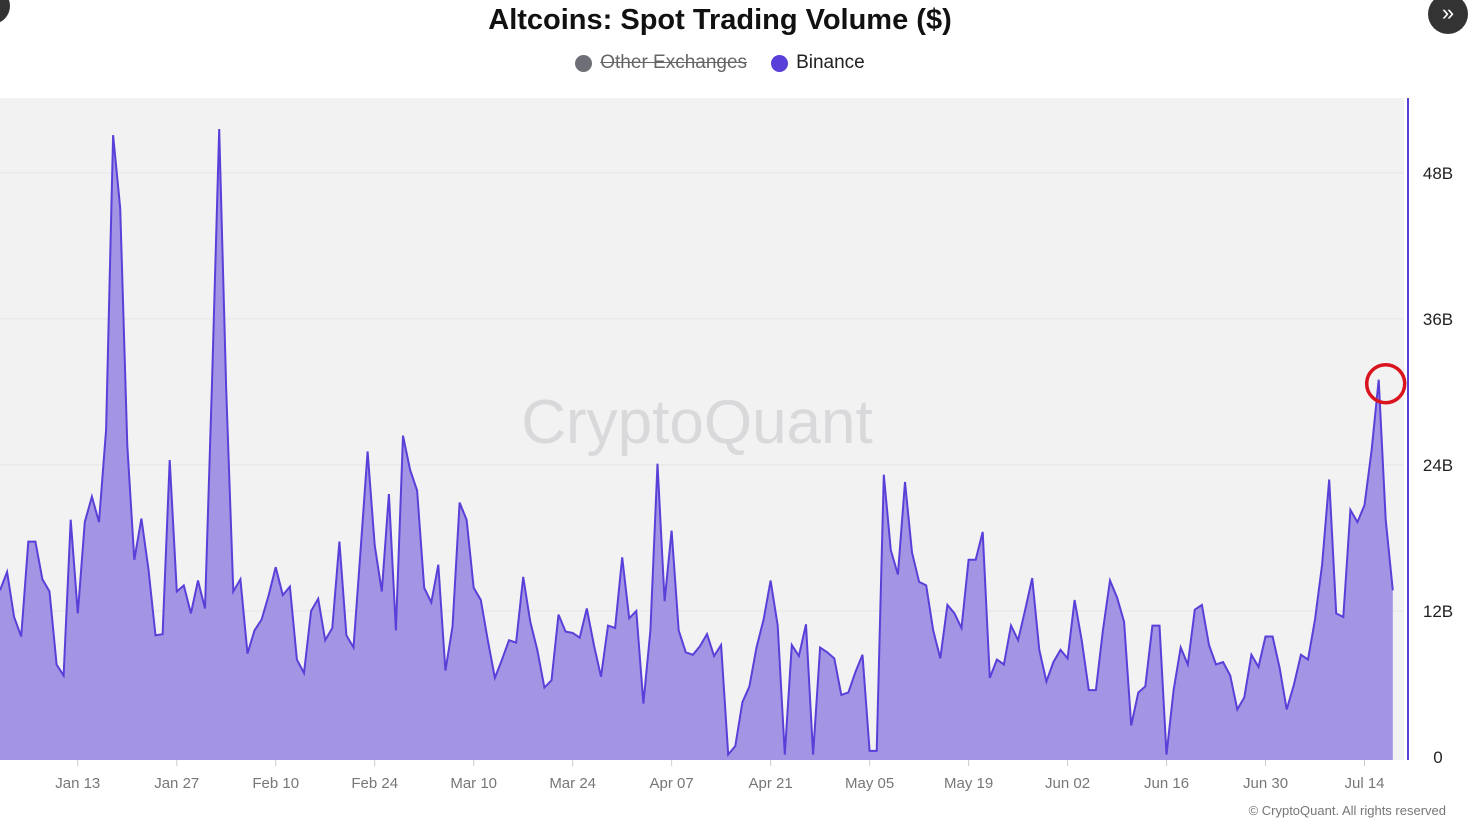 Image resolution: width=1468 pixels, height=822 pixels. I want to click on x-tick-label: Feb 10, so click(275, 783).